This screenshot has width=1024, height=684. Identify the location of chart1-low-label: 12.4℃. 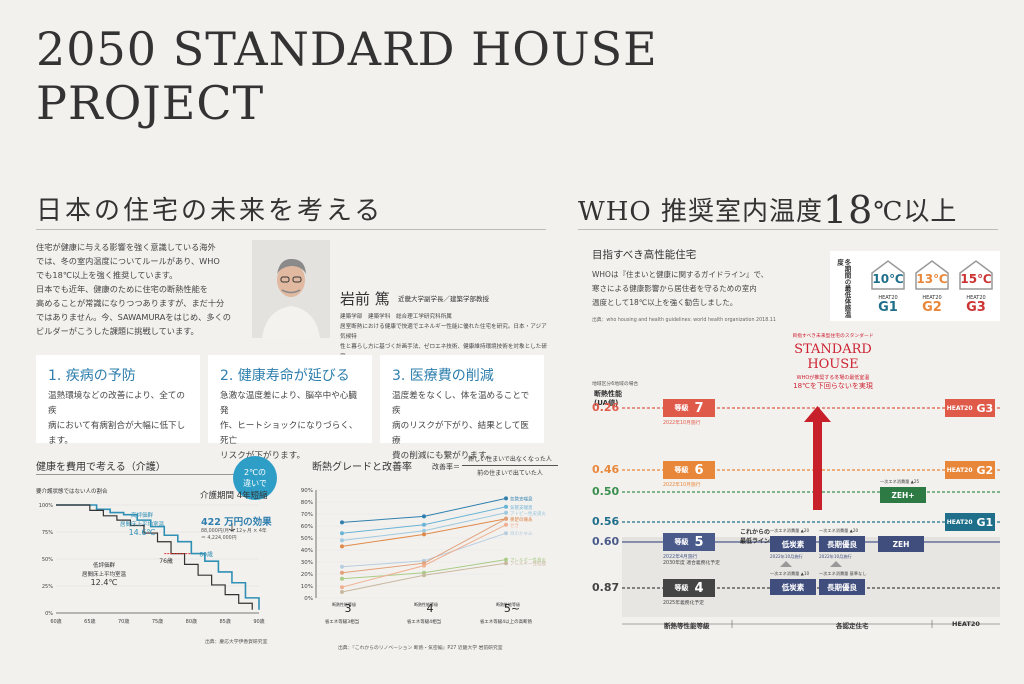
(104, 582).